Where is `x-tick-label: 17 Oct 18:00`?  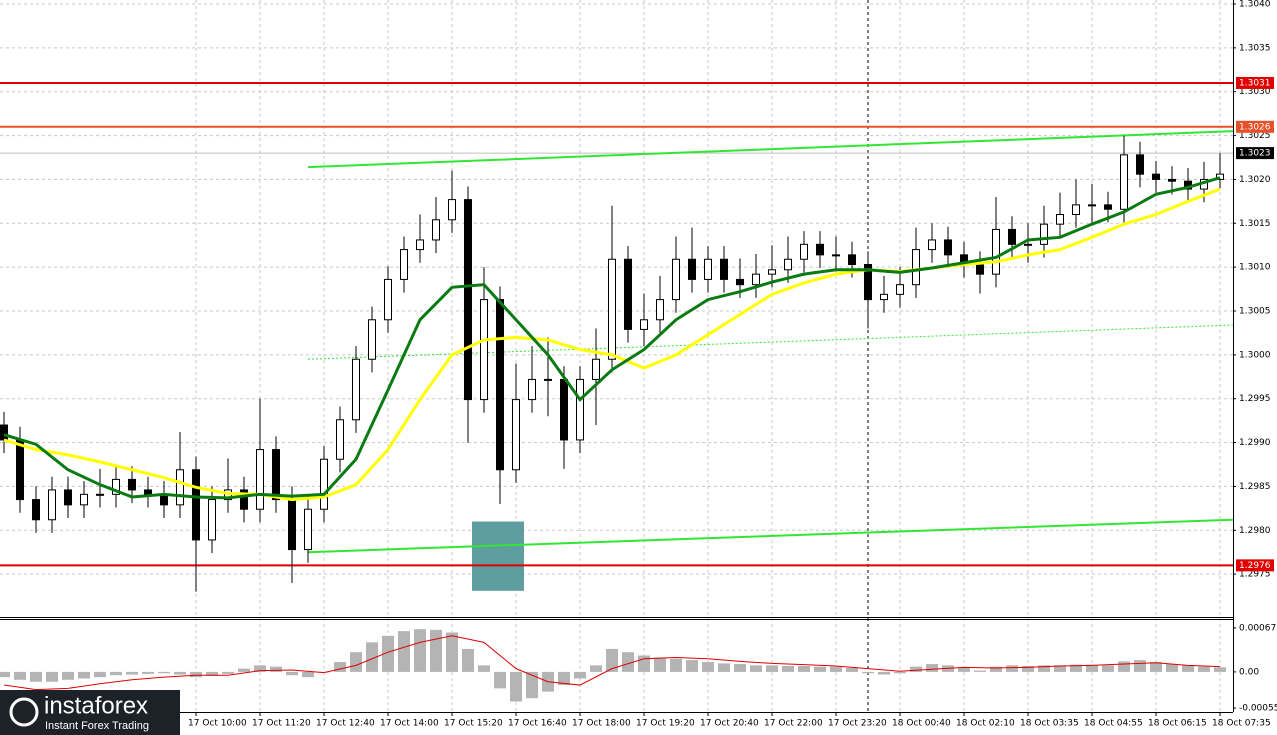 x-tick-label: 17 Oct 18:00 is located at coordinates (601, 724).